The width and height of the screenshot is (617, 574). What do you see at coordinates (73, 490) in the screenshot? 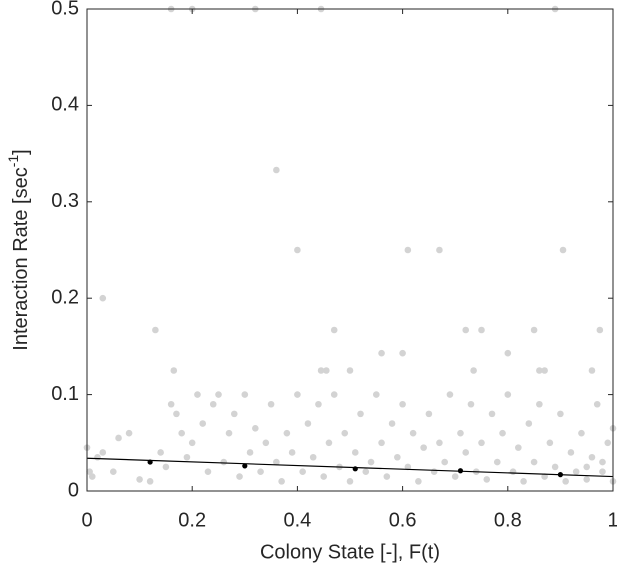
I see `y-tick-label: 0` at bounding box center [73, 490].